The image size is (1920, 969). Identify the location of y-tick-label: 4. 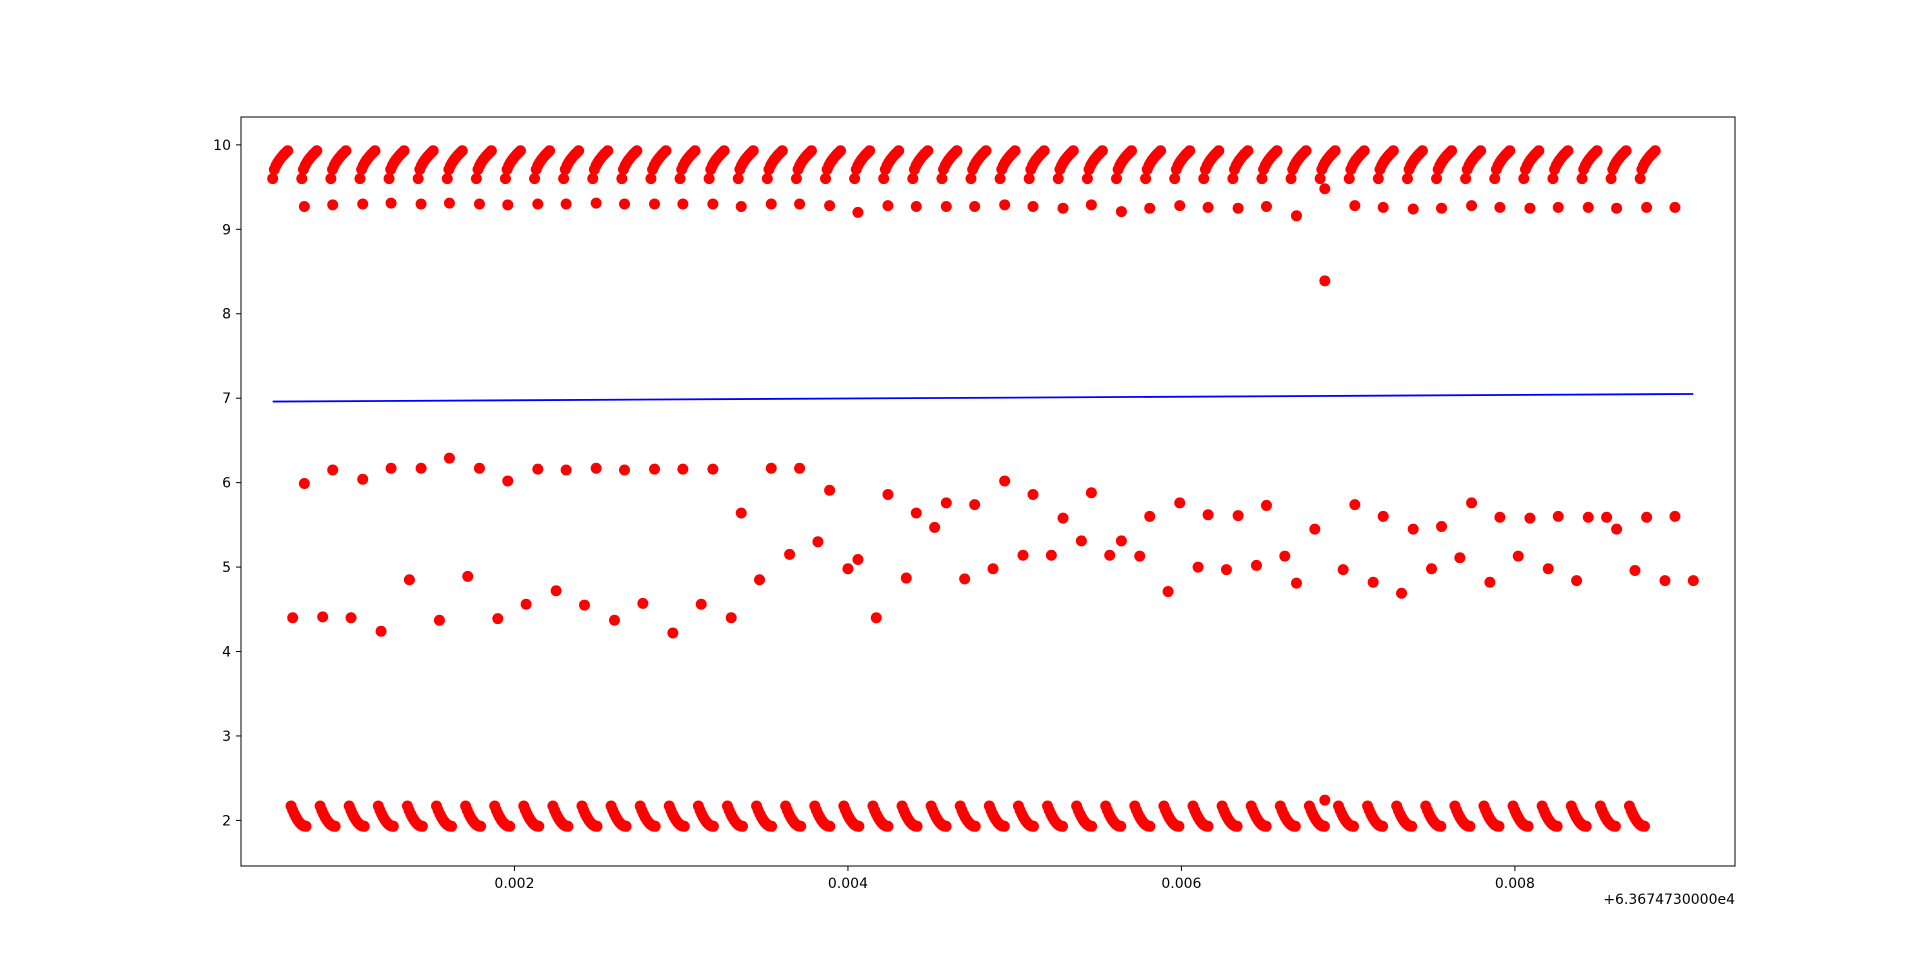
(226, 653).